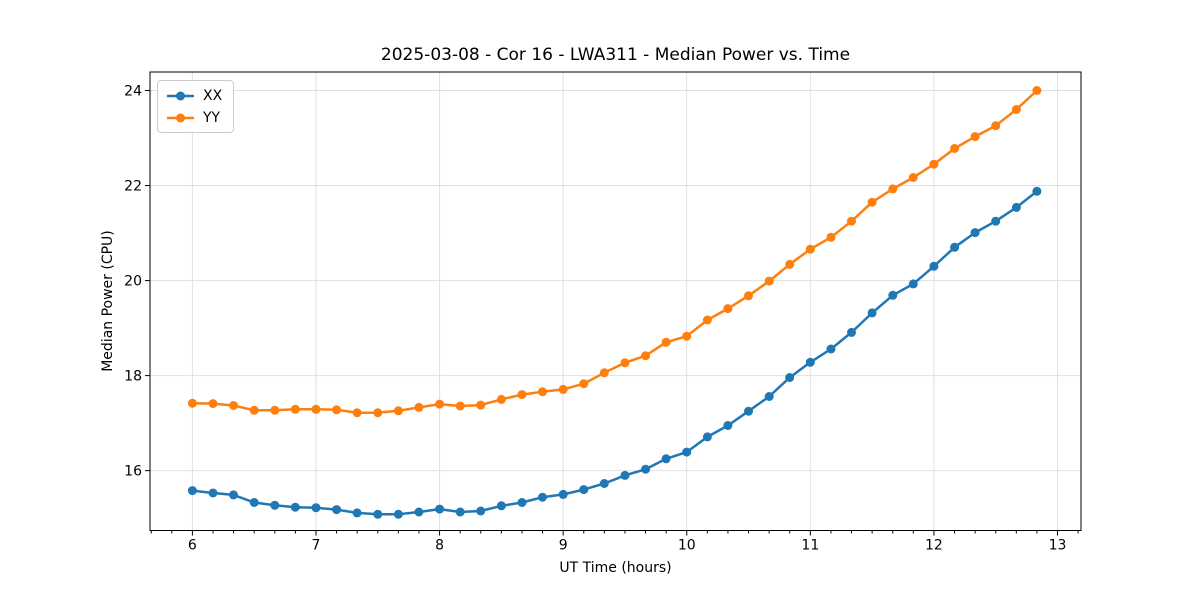 This screenshot has height=600, width=1200. I want to click on x-tick-label: 8, so click(439, 546).